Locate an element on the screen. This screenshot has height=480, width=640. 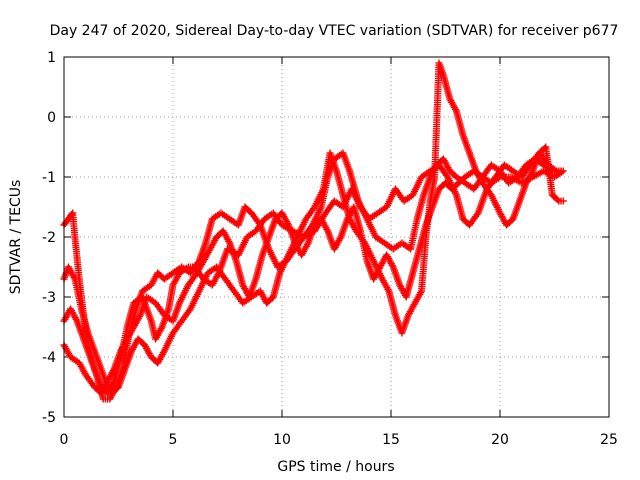
x-tick-label: 10 is located at coordinates (282, 440).